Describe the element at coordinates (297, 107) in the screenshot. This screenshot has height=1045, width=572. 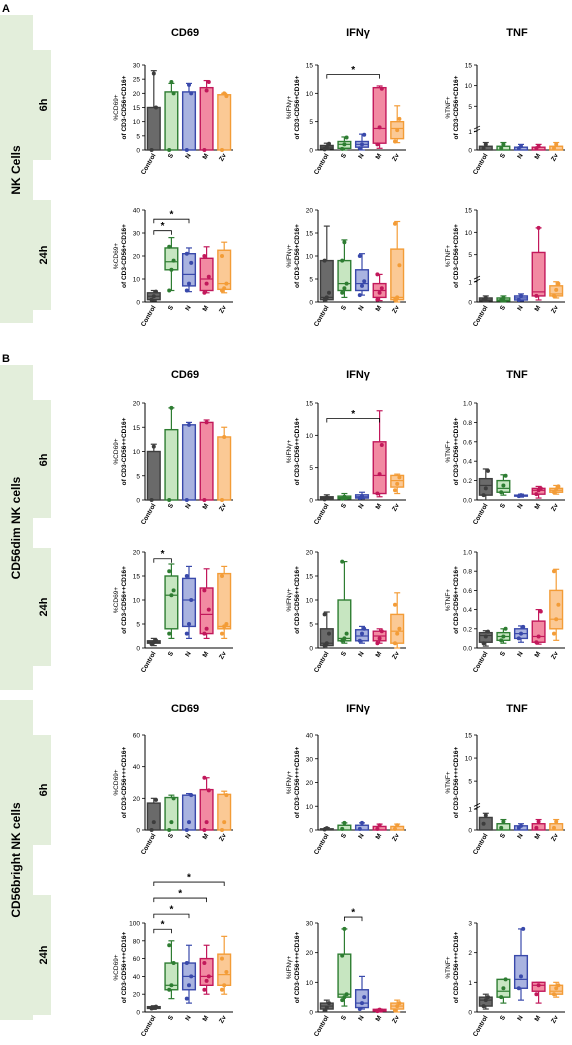
I see `y-label-line2: of CD3-CD56+CD16+` at that location.